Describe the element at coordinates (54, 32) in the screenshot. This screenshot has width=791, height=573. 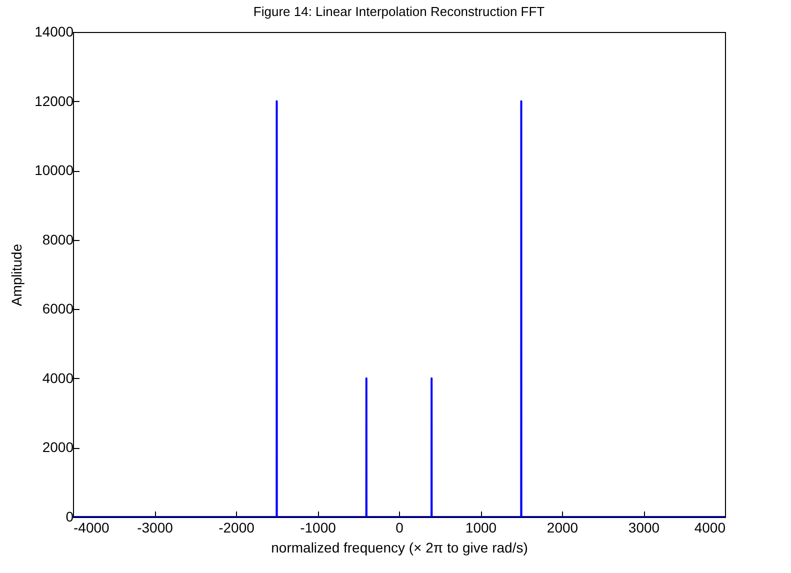
I see `y-tick-label: 14000` at that location.